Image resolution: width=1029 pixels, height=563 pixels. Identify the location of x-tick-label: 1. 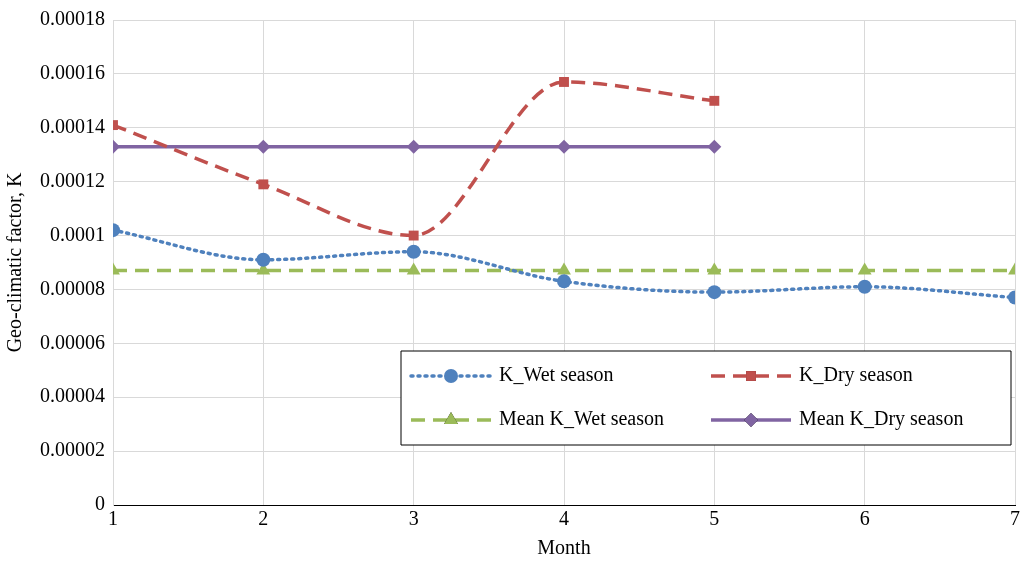
(113, 518).